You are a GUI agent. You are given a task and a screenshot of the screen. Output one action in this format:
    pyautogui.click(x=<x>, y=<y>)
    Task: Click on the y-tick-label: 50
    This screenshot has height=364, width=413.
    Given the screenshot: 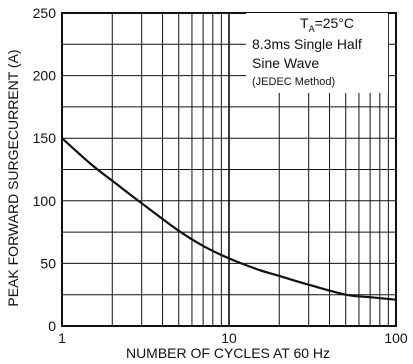 What is the action you would take?
    pyautogui.click(x=48, y=263)
    